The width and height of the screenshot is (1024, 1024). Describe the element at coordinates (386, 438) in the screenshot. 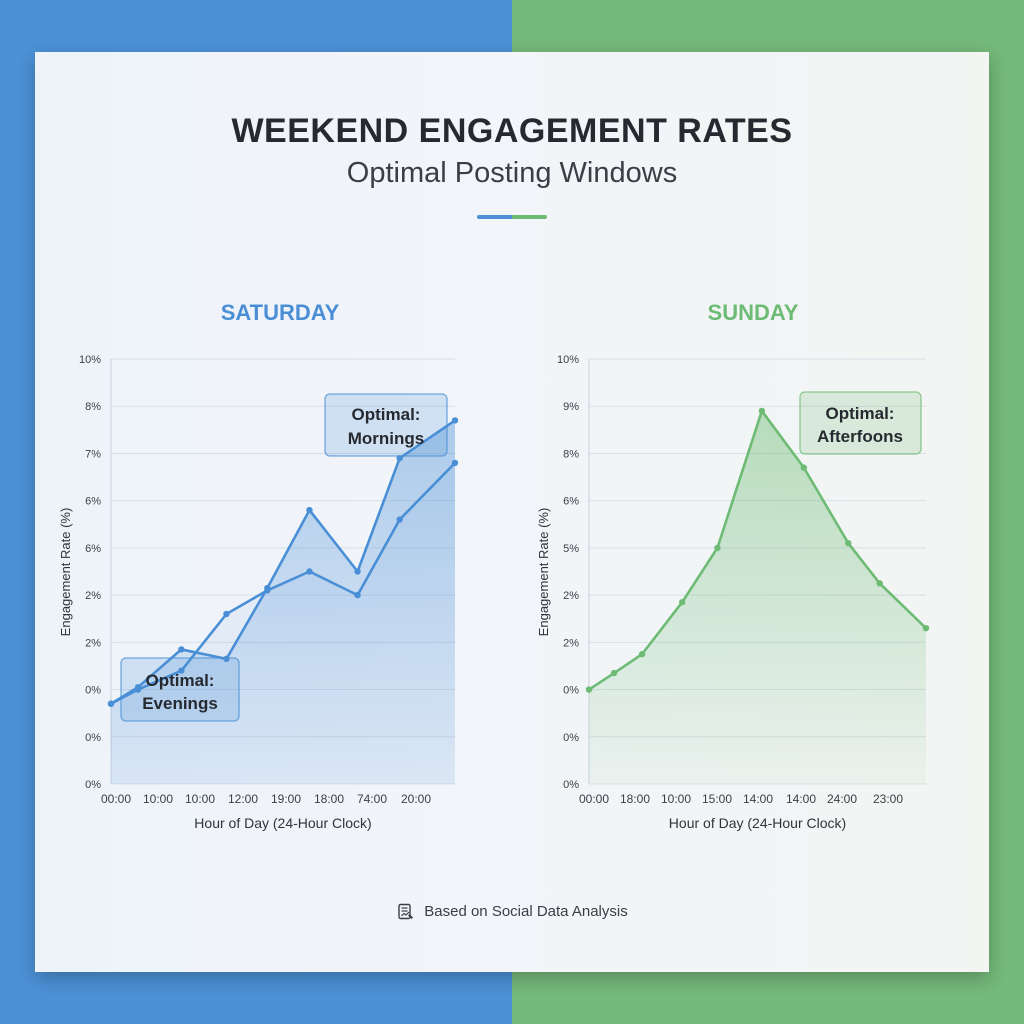

I see `saturday-annotation-label: Mornings` at that location.